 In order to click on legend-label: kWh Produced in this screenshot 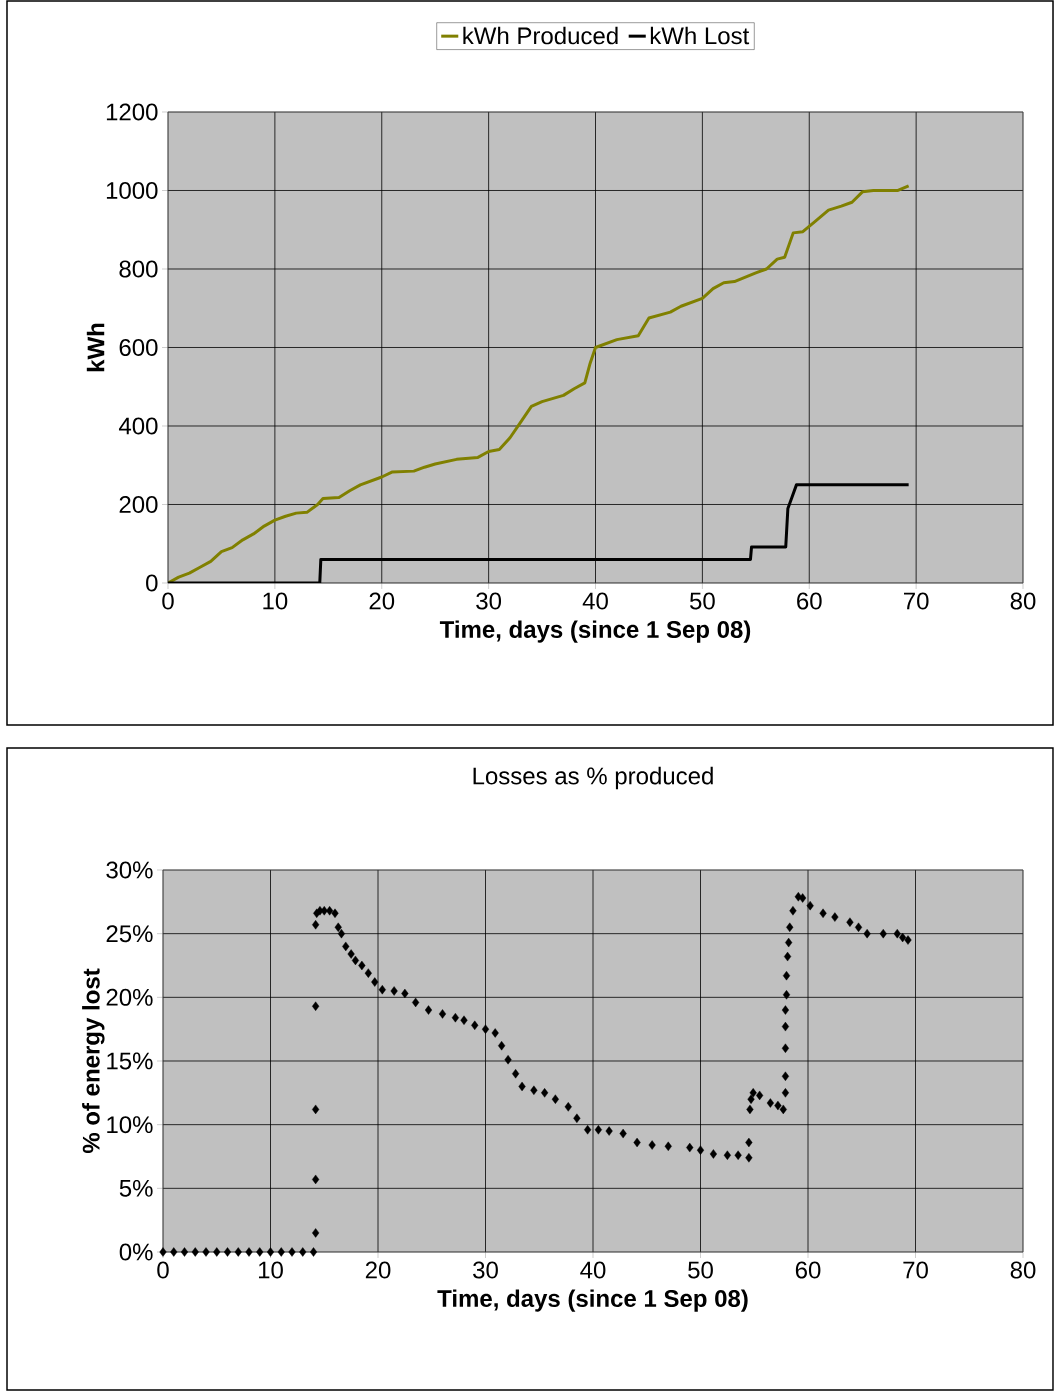, I will do `click(540, 35)`.